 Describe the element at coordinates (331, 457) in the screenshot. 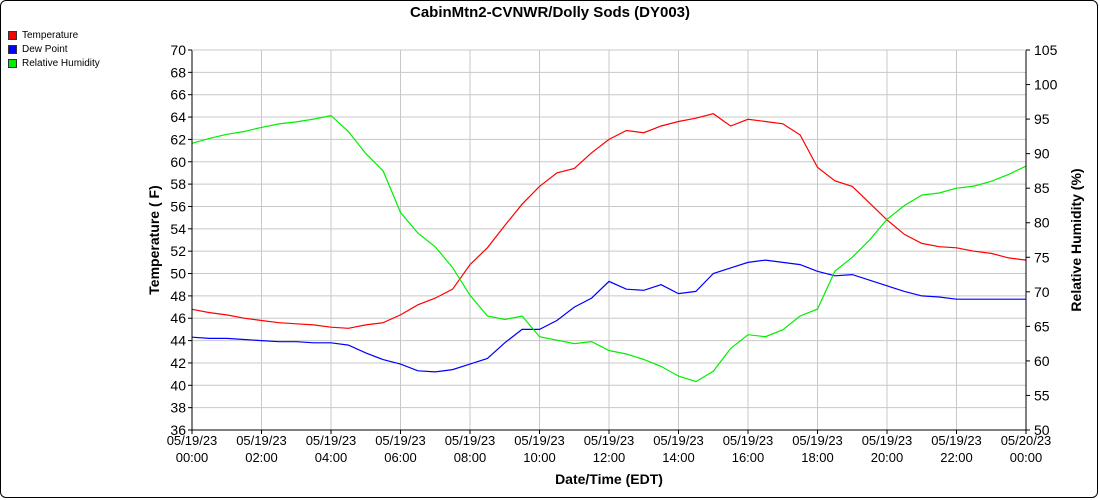

I see `x-tick-label-time: 04:00` at that location.